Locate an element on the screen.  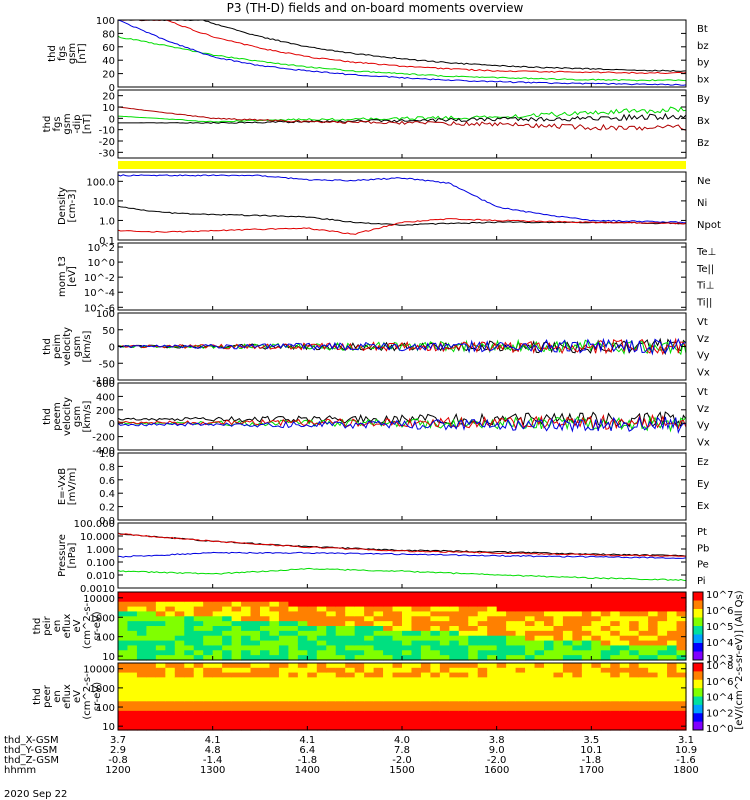
time-row-value: -2.0 is located at coordinates (402, 760).